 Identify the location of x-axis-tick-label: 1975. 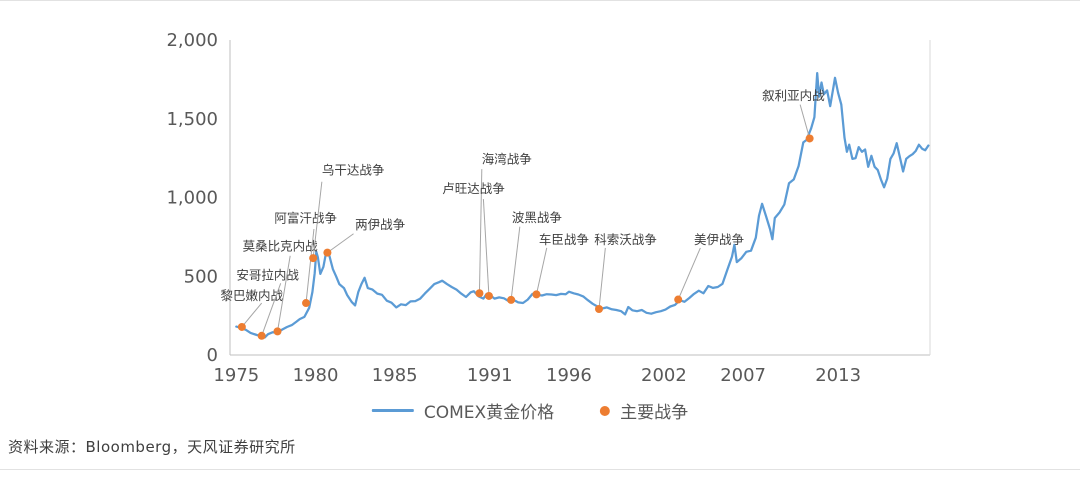
(236, 375).